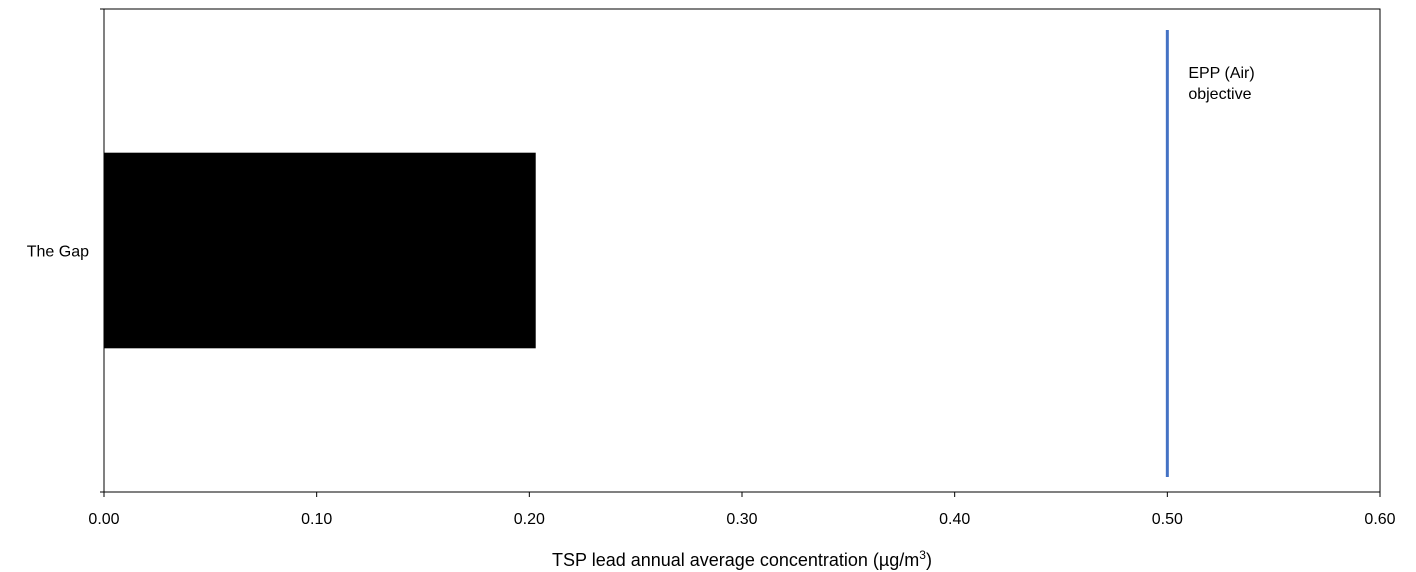 The width and height of the screenshot is (1416, 572). Describe the element at coordinates (316, 519) in the screenshot. I see `x-tick-label: 0.10` at that location.